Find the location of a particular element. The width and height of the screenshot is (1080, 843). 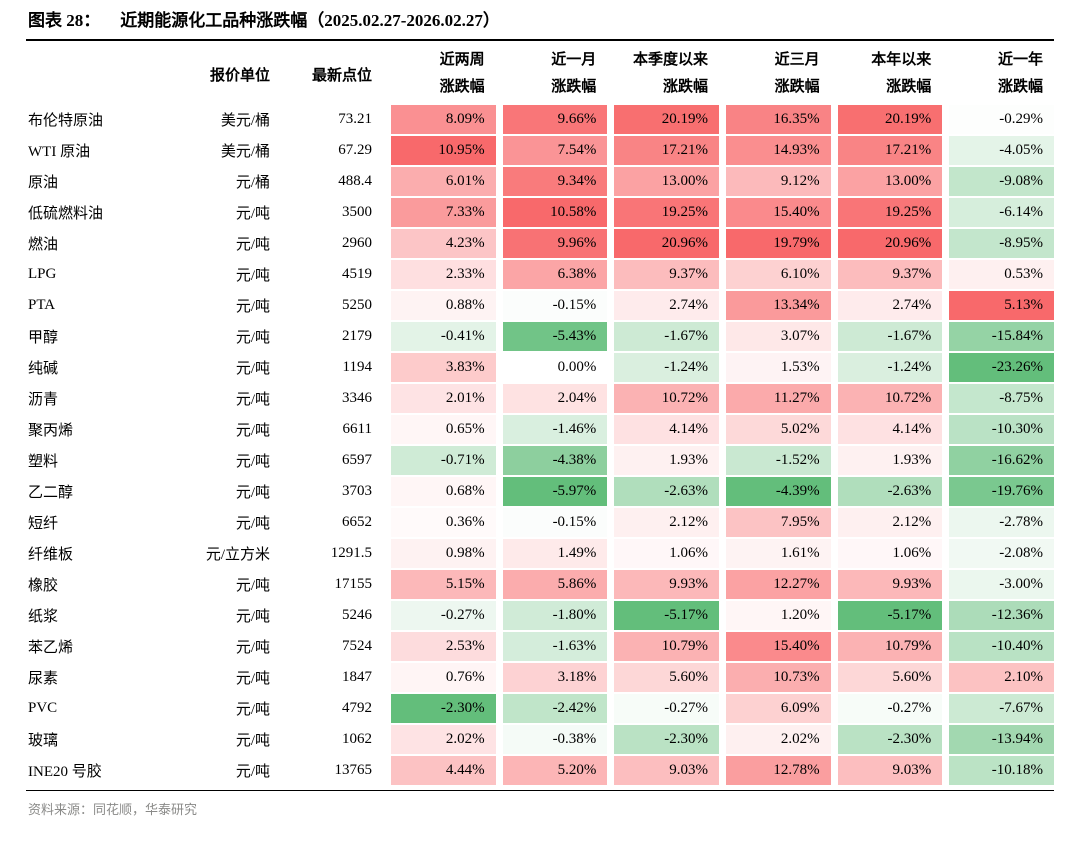

change-cell: 10.72% is located at coordinates (663, 399).